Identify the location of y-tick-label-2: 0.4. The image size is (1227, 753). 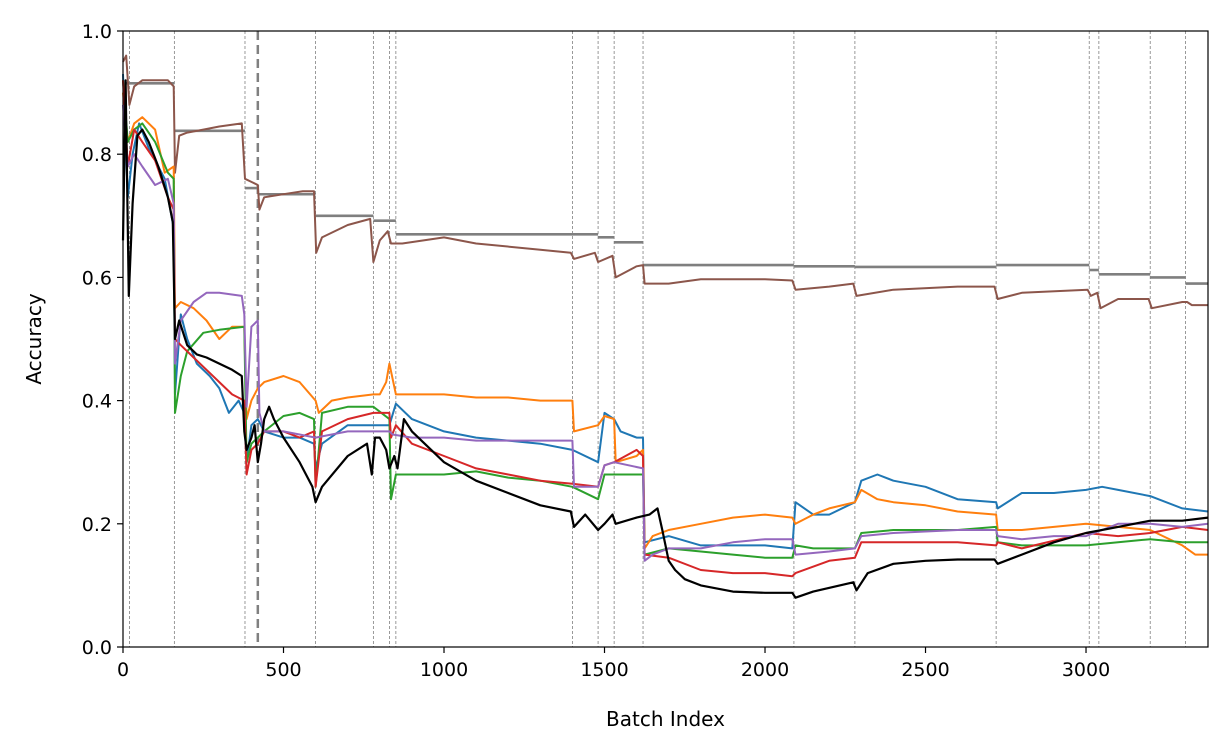
(97, 402).